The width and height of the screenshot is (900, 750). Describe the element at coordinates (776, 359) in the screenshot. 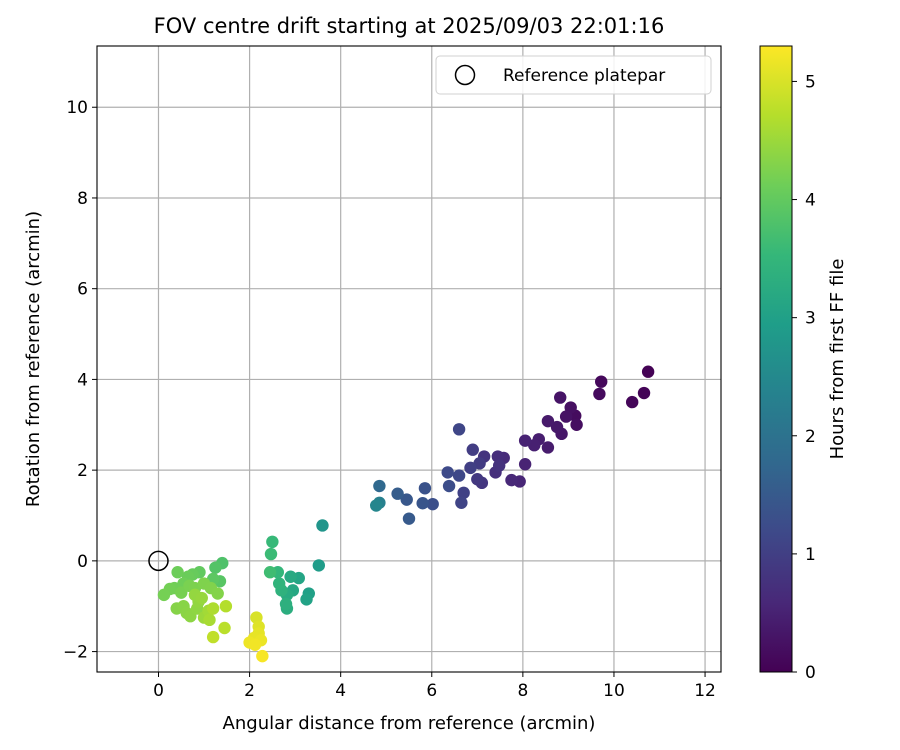

I see `colorbar-gradient` at that location.